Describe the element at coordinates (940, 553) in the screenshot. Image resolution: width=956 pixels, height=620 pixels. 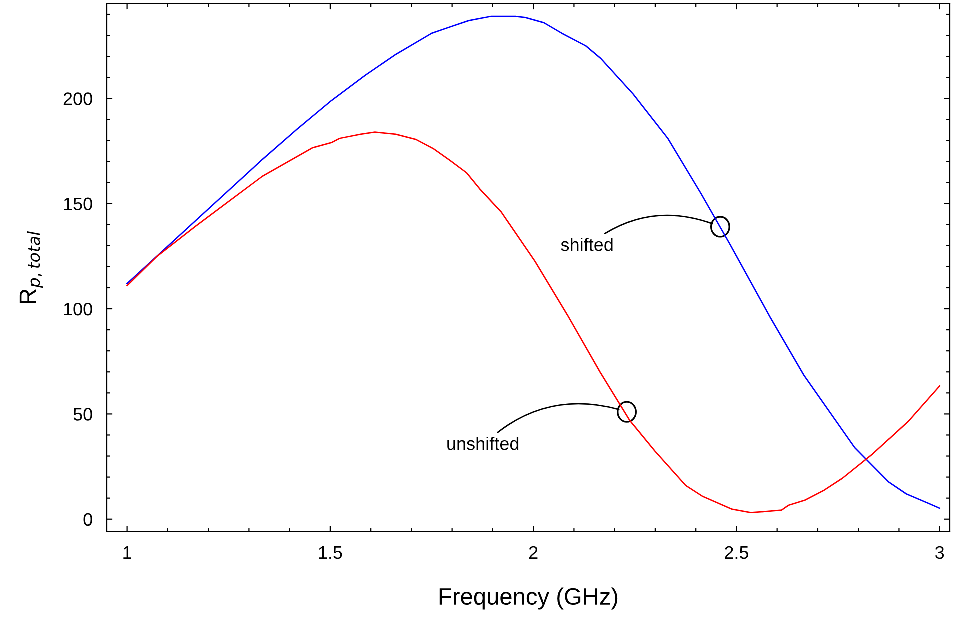
I see `x-tick-label: 3` at that location.